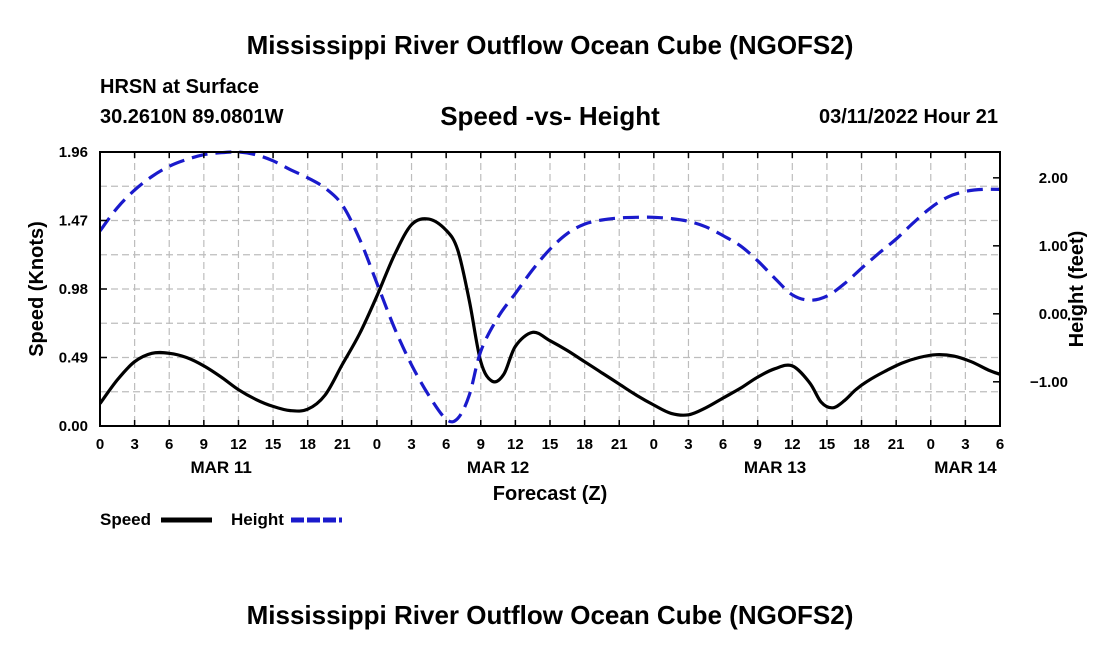  Describe the element at coordinates (257, 519) in the screenshot. I see `legend-label-height: Height` at that location.